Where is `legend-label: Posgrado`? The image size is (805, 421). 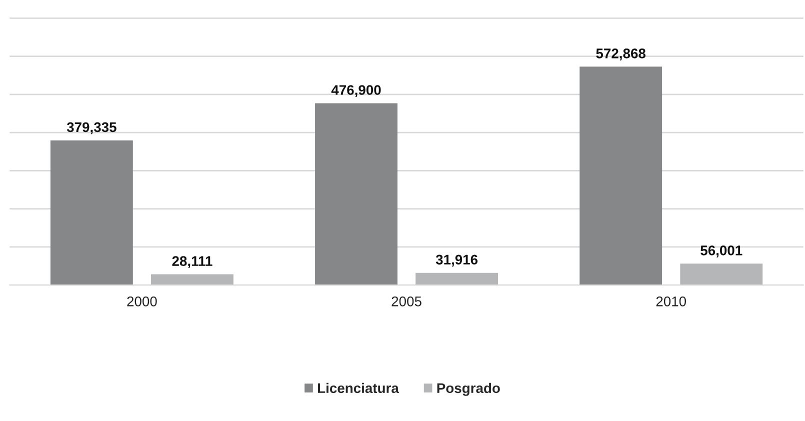 legend-label: Posgrado is located at coordinates (468, 389).